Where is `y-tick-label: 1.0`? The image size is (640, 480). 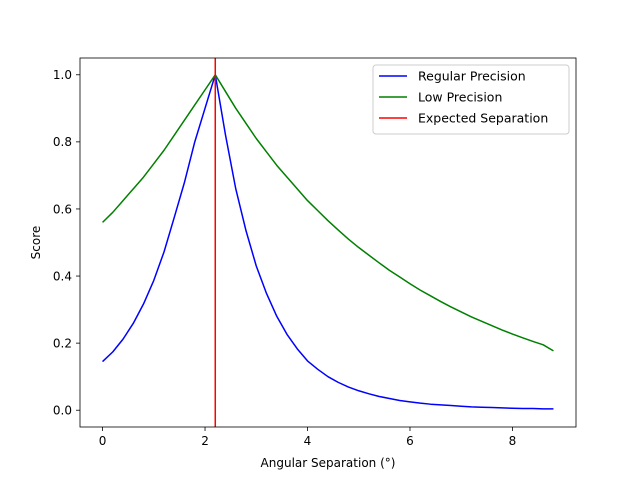
y-tick-label: 1.0 is located at coordinates (62, 75).